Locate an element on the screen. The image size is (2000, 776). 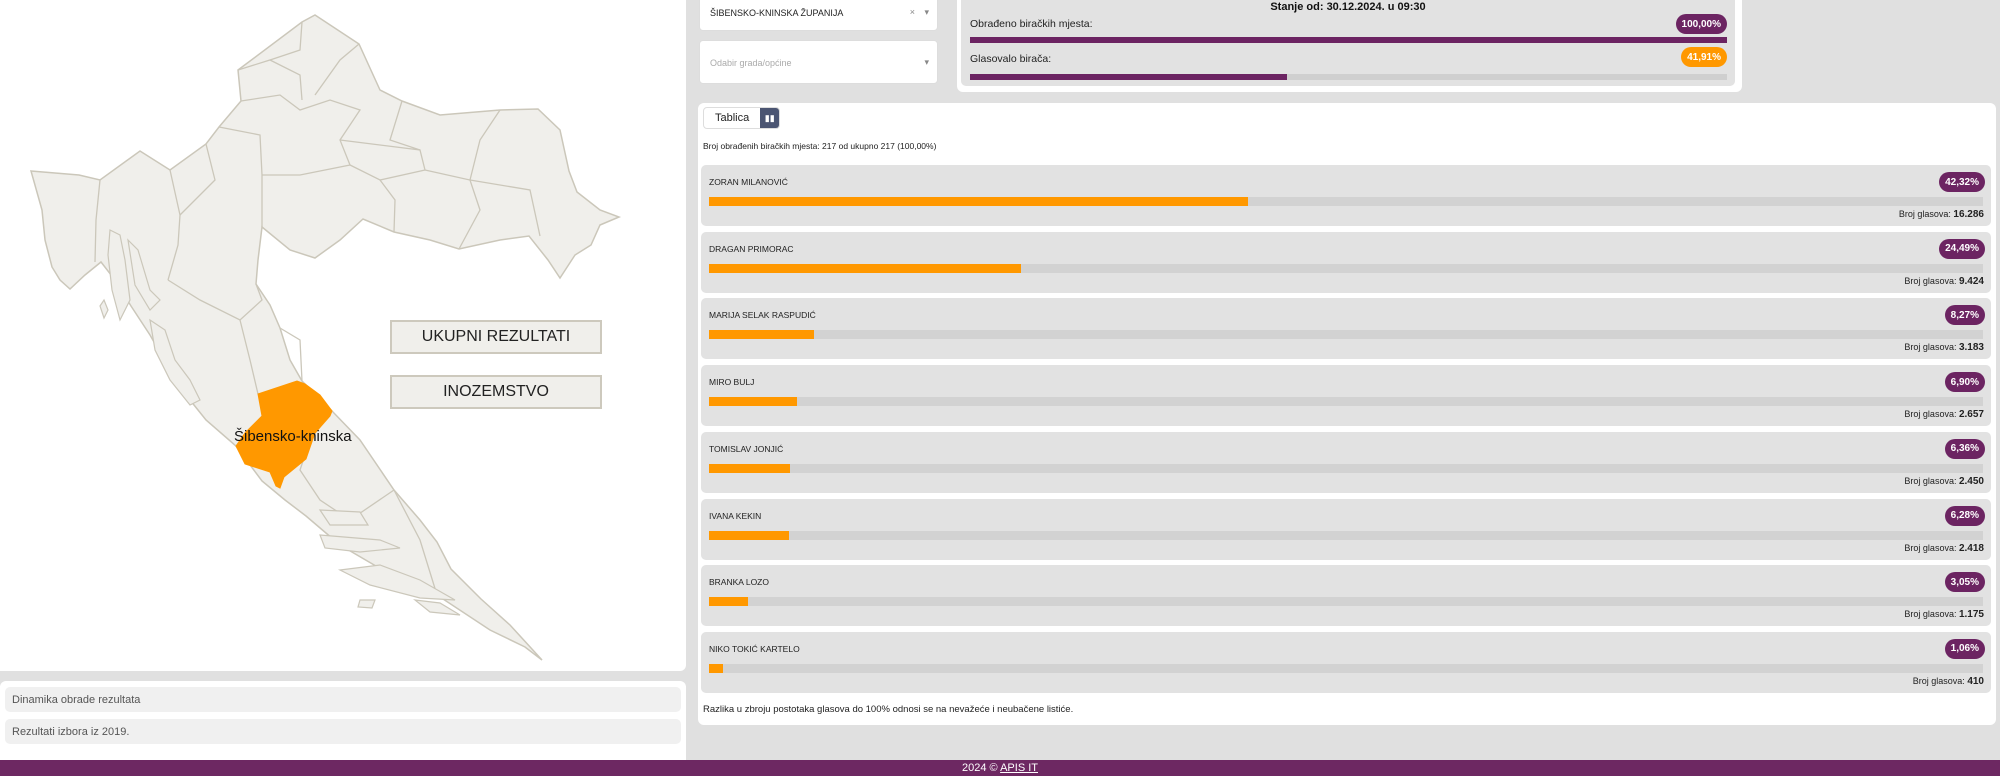
map-region-sibensko-kninska is located at coordinates (284, 434).